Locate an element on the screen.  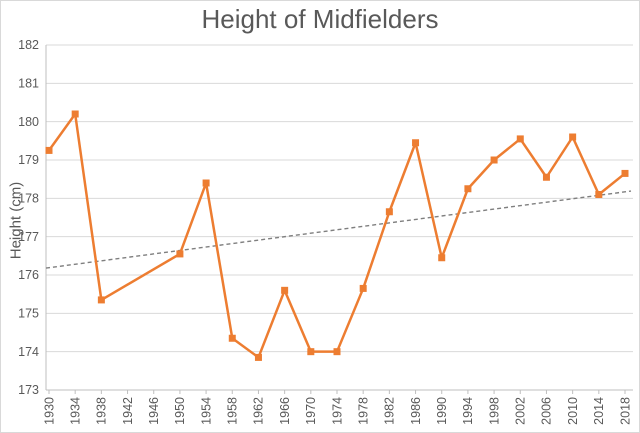
y-tick-label: 180 is located at coordinates (28, 122).